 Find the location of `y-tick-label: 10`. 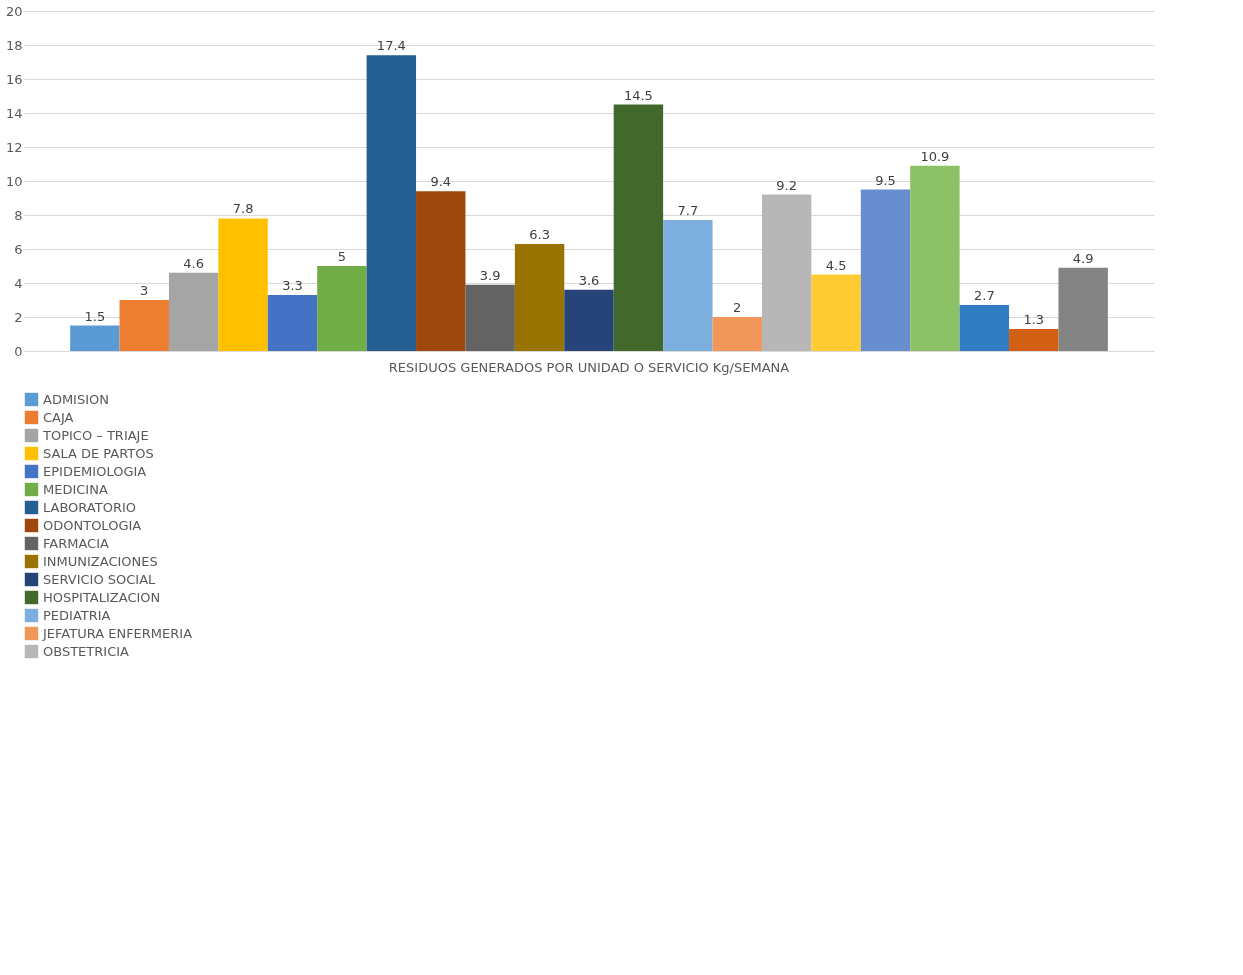

y-tick-label: 10 is located at coordinates (14, 181).